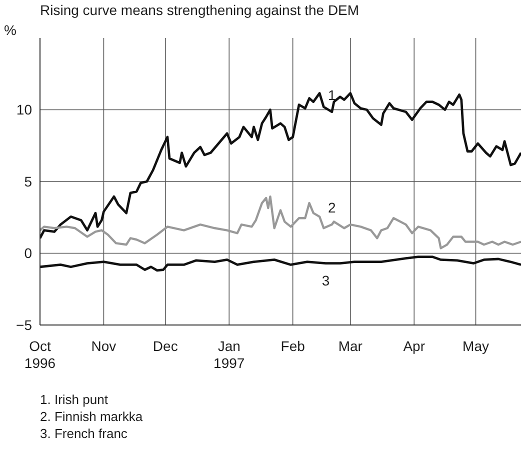  I want to click on x-tick-label: Apr, so click(414, 346).